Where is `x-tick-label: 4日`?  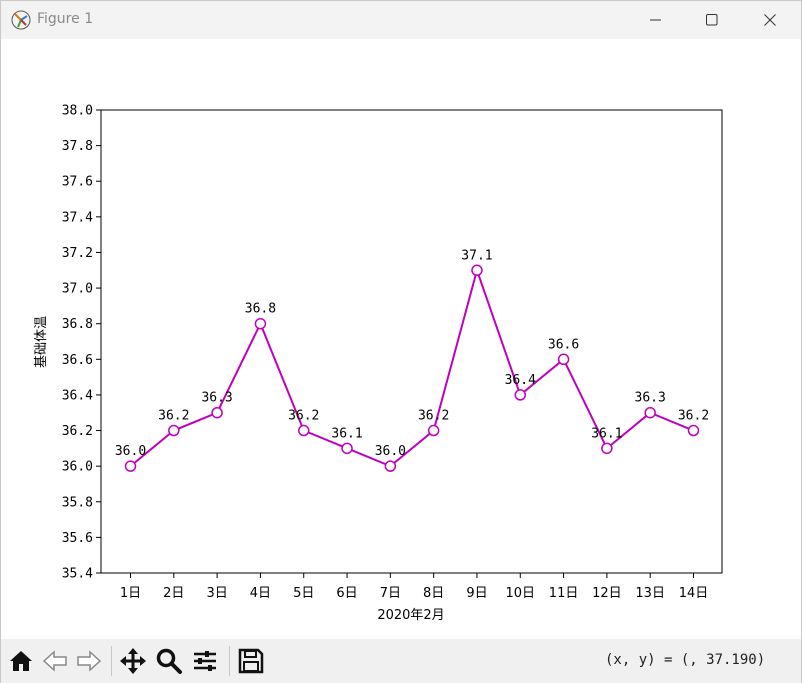
x-tick-label: 4日 is located at coordinates (260, 593).